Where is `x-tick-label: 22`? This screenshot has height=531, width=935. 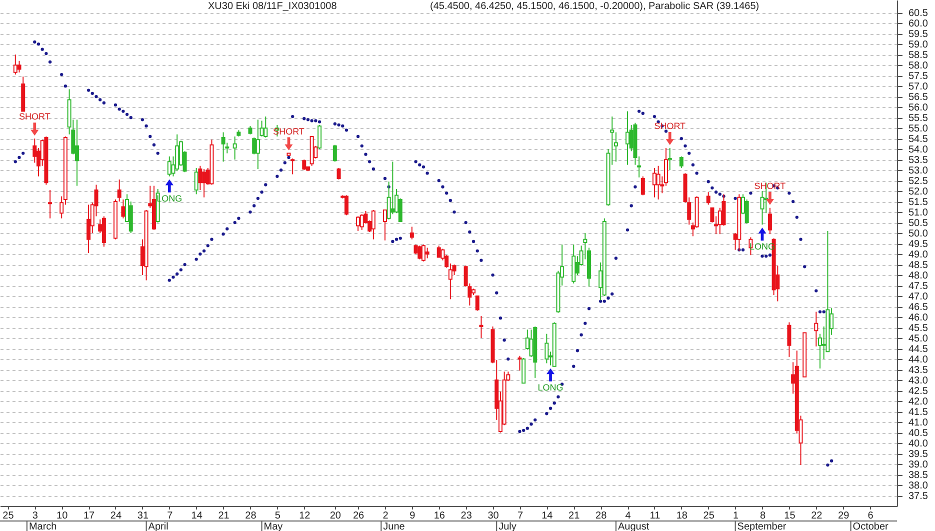 x-tick-label: 22 is located at coordinates (817, 516).